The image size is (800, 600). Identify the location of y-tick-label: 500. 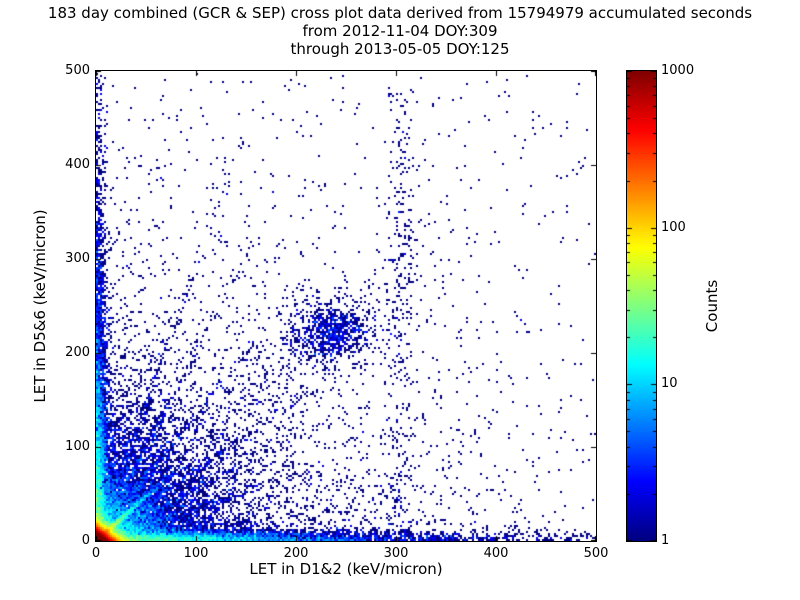
(77, 70).